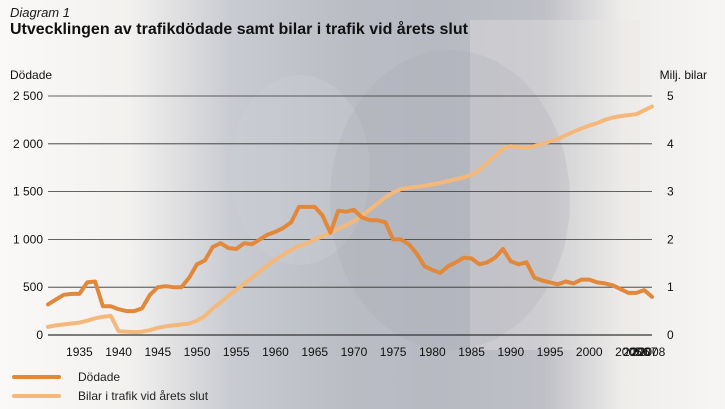  Describe the element at coordinates (118, 352) in the screenshot. I see `x-tick-label: 1940` at that location.